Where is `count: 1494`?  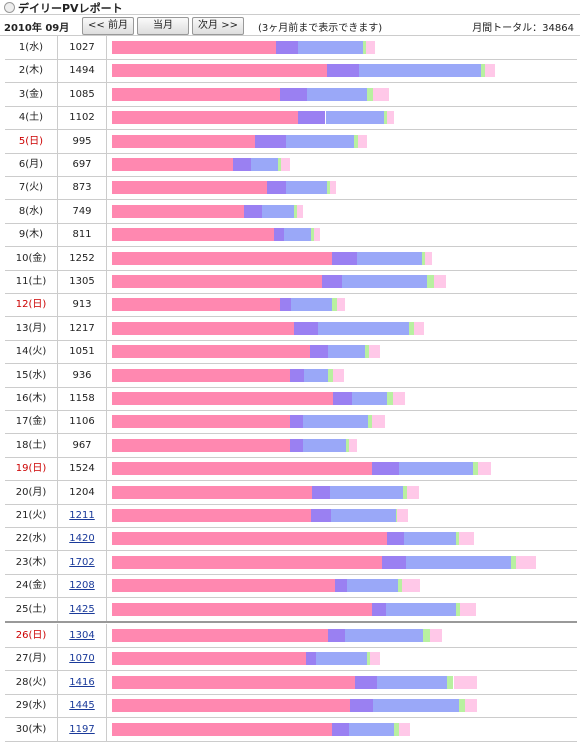 count: 1494 is located at coordinates (82, 71).